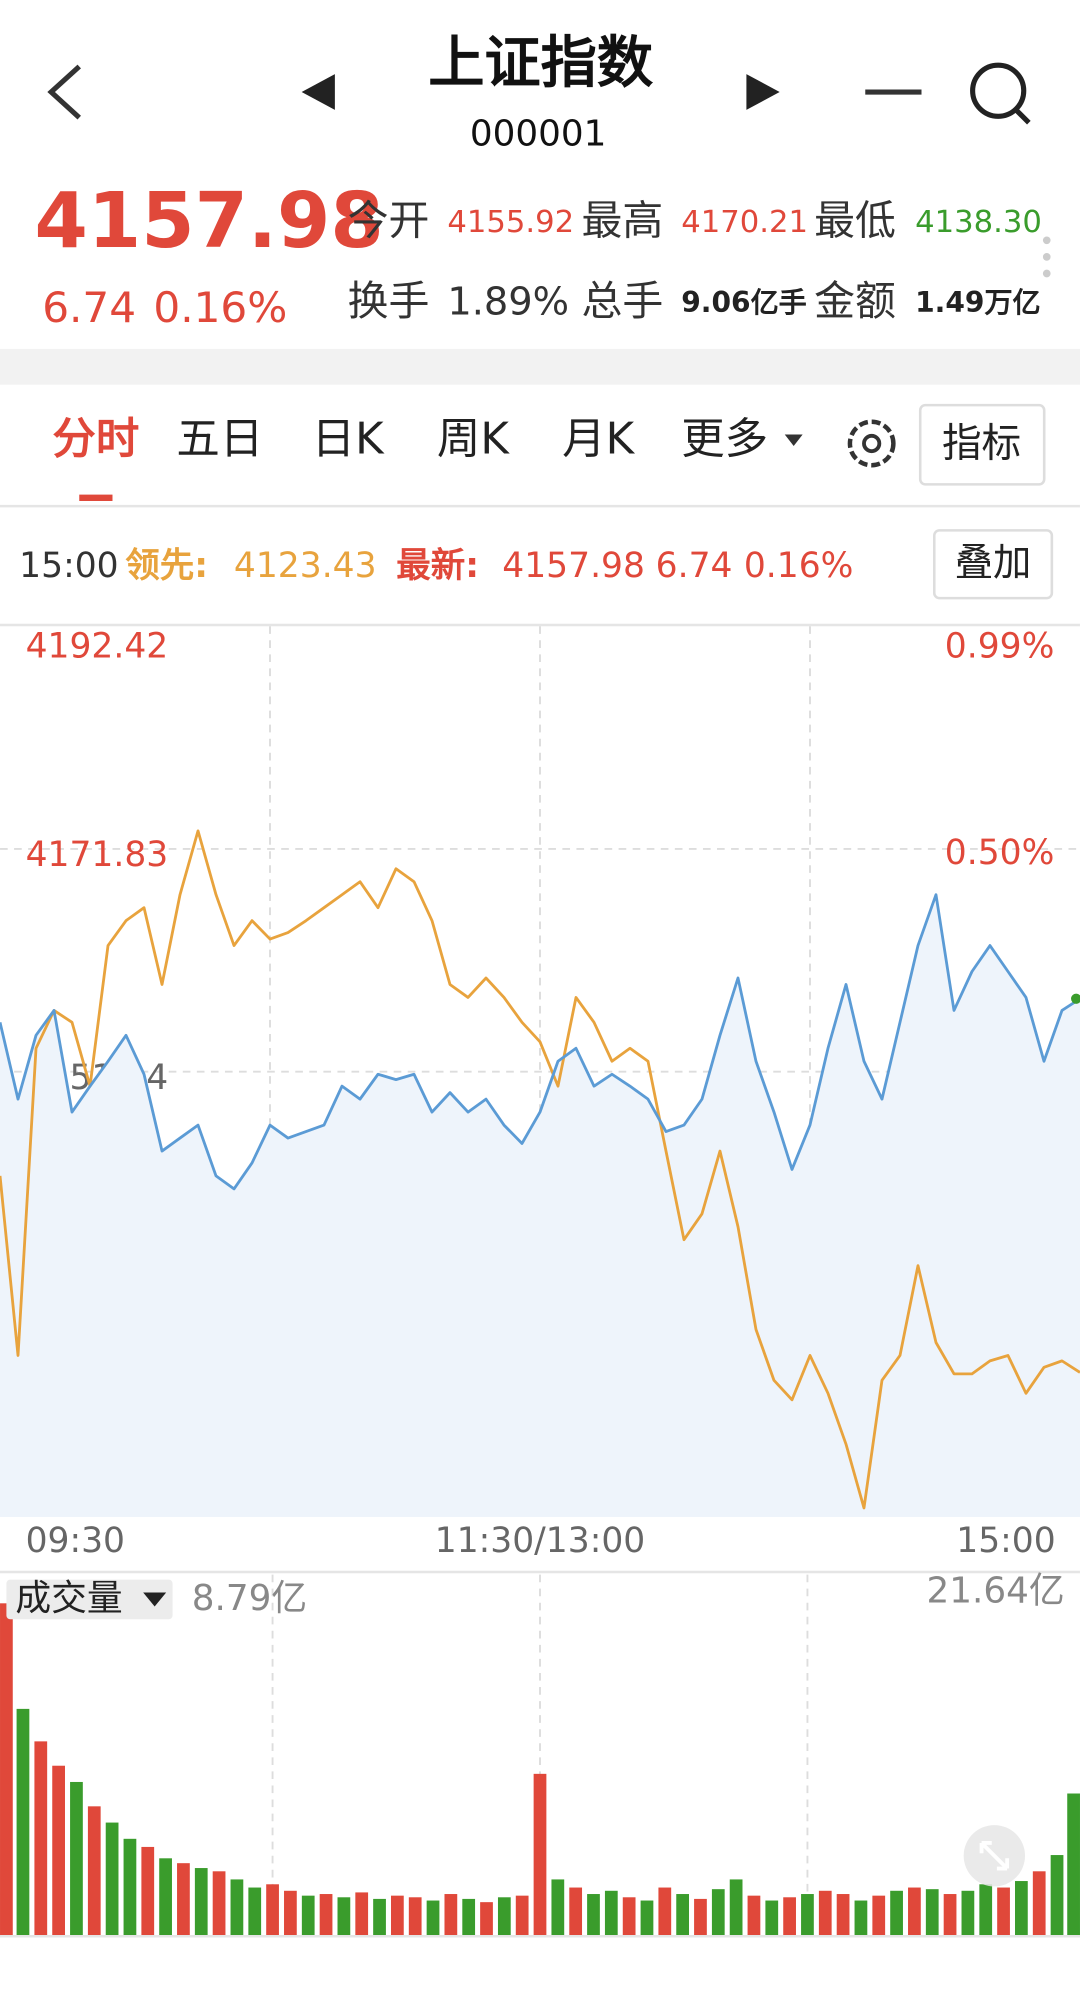  I want to click on search-button, so click(1000, 93).